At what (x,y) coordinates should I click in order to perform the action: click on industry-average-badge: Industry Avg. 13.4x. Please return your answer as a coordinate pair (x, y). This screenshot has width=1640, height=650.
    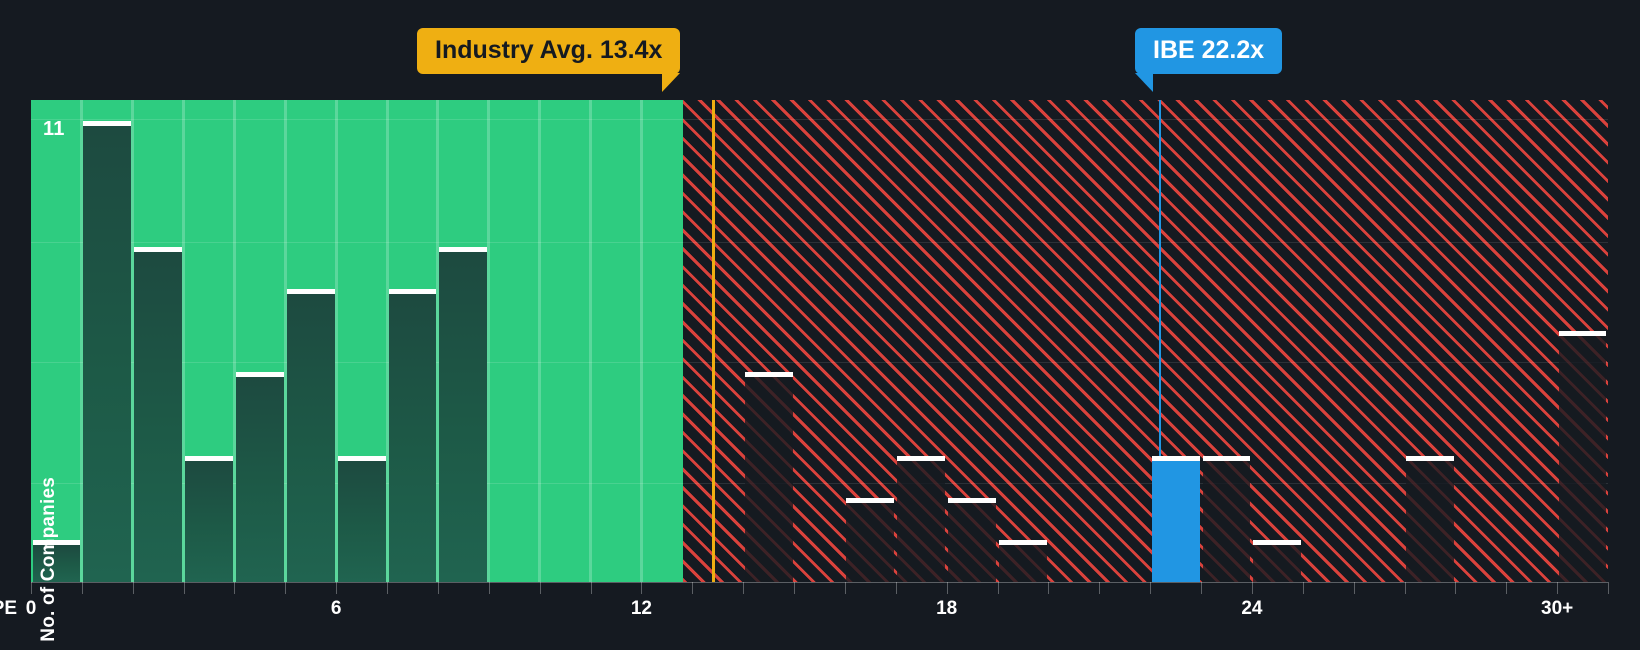
    Looking at the image, I should click on (549, 60).